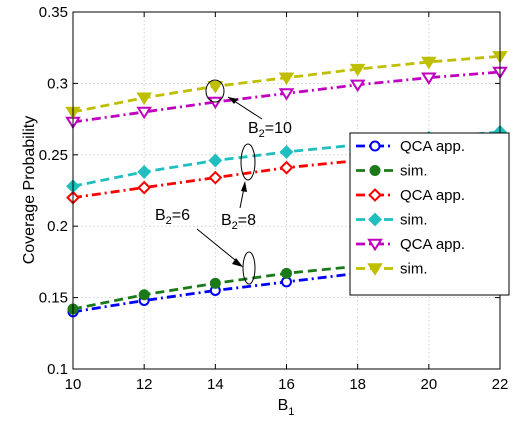 The image size is (525, 423). Describe the element at coordinates (73, 384) in the screenshot. I see `x-tick-label: 10` at that location.